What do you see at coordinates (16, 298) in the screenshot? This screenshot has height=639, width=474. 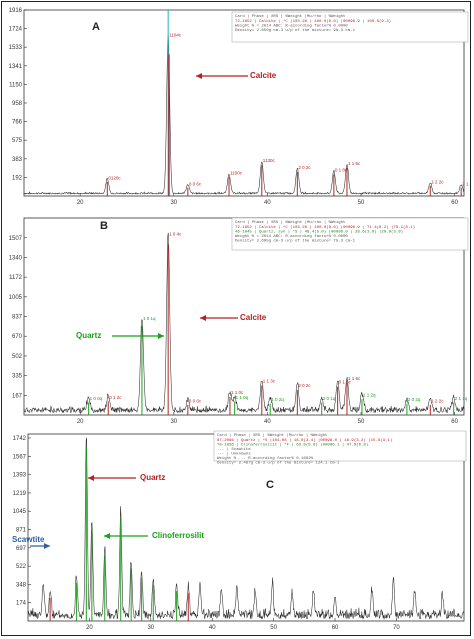 I see `y-tick-label: 1005` at bounding box center [16, 298].